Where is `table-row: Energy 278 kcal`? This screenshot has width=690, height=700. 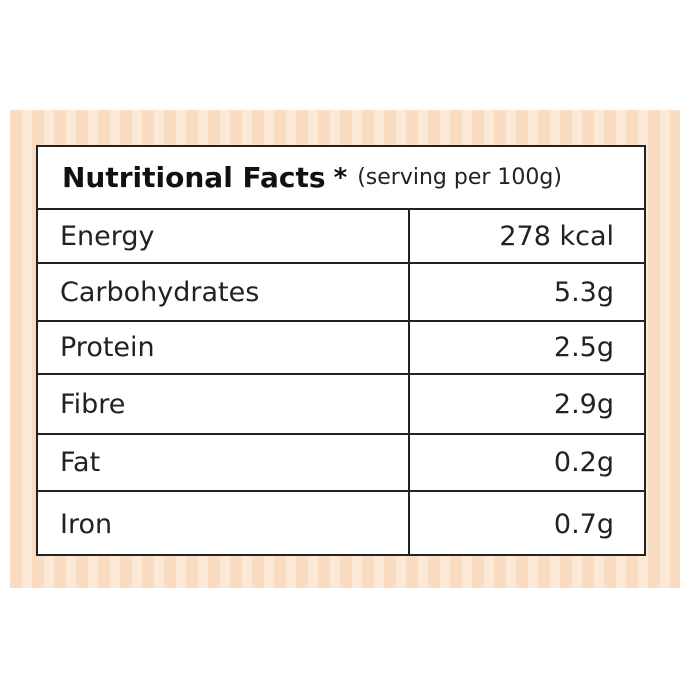
table-row: Energy 278 kcal is located at coordinates (341, 237).